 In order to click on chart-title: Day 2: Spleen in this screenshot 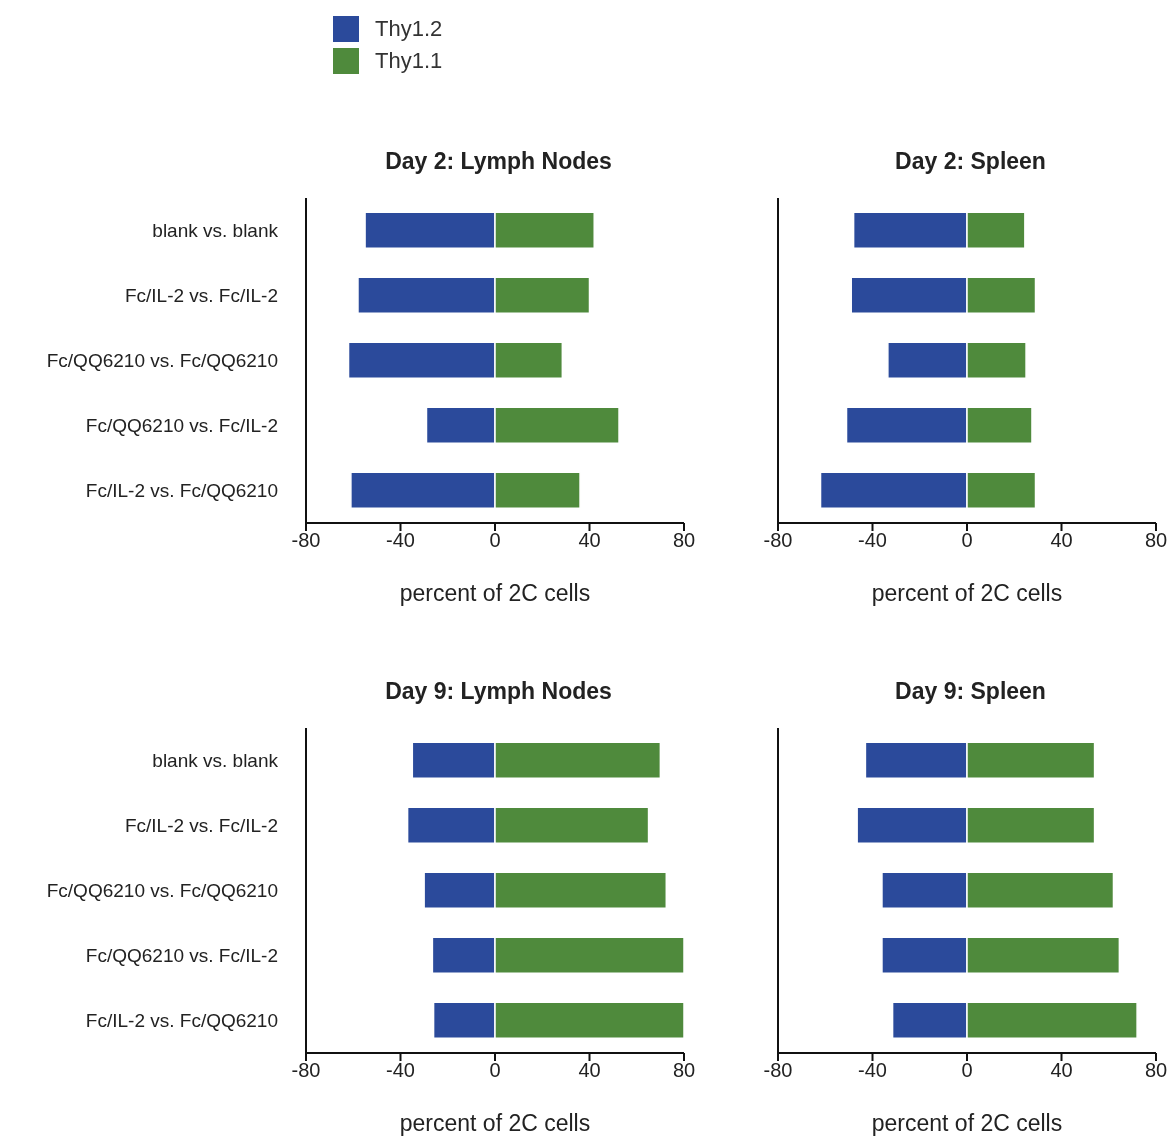, I will do `click(970, 162)`.